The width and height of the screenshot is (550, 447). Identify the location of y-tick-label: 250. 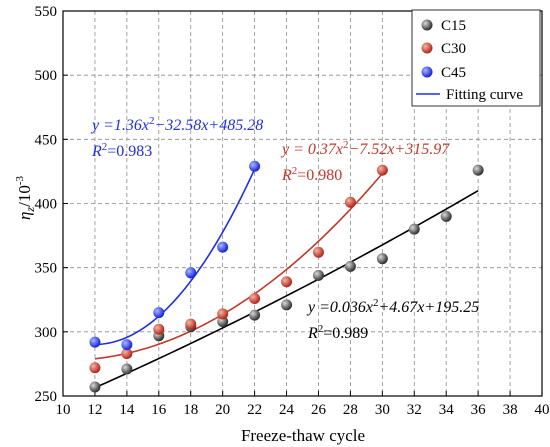
(46, 397).